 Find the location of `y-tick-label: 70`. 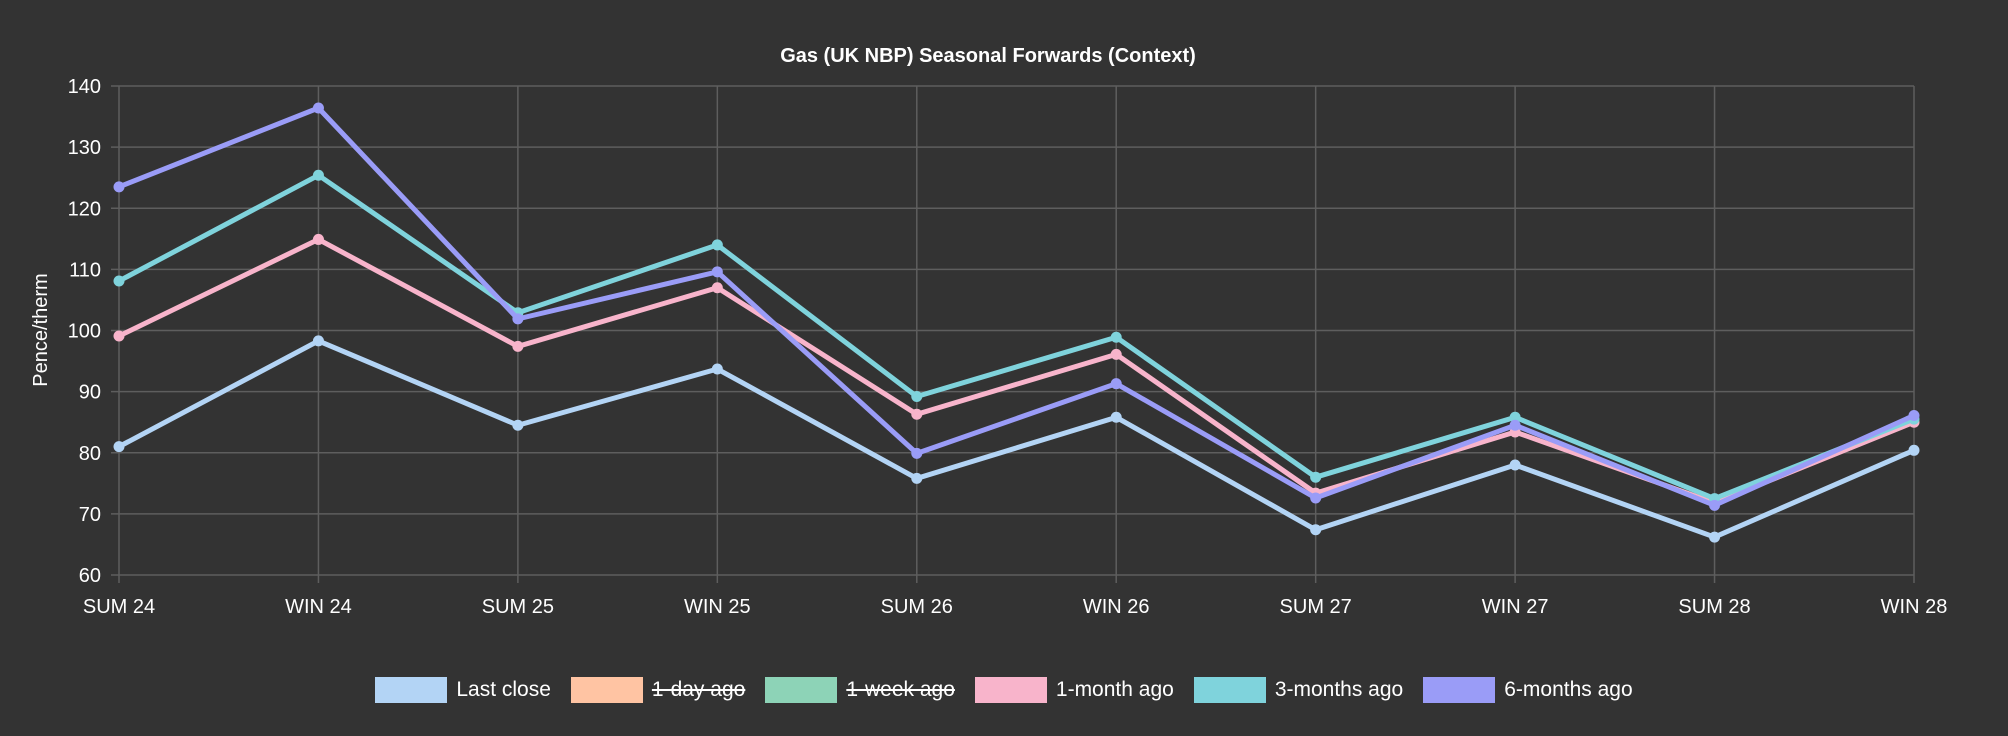

y-tick-label: 70 is located at coordinates (90, 515).